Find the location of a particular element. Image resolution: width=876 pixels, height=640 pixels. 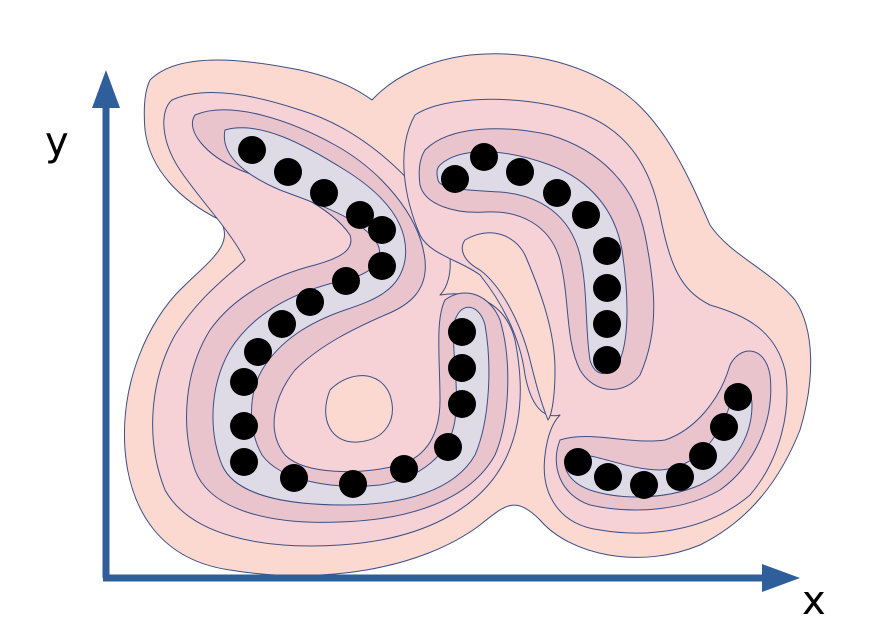

y-axis-label: y is located at coordinates (57, 142).